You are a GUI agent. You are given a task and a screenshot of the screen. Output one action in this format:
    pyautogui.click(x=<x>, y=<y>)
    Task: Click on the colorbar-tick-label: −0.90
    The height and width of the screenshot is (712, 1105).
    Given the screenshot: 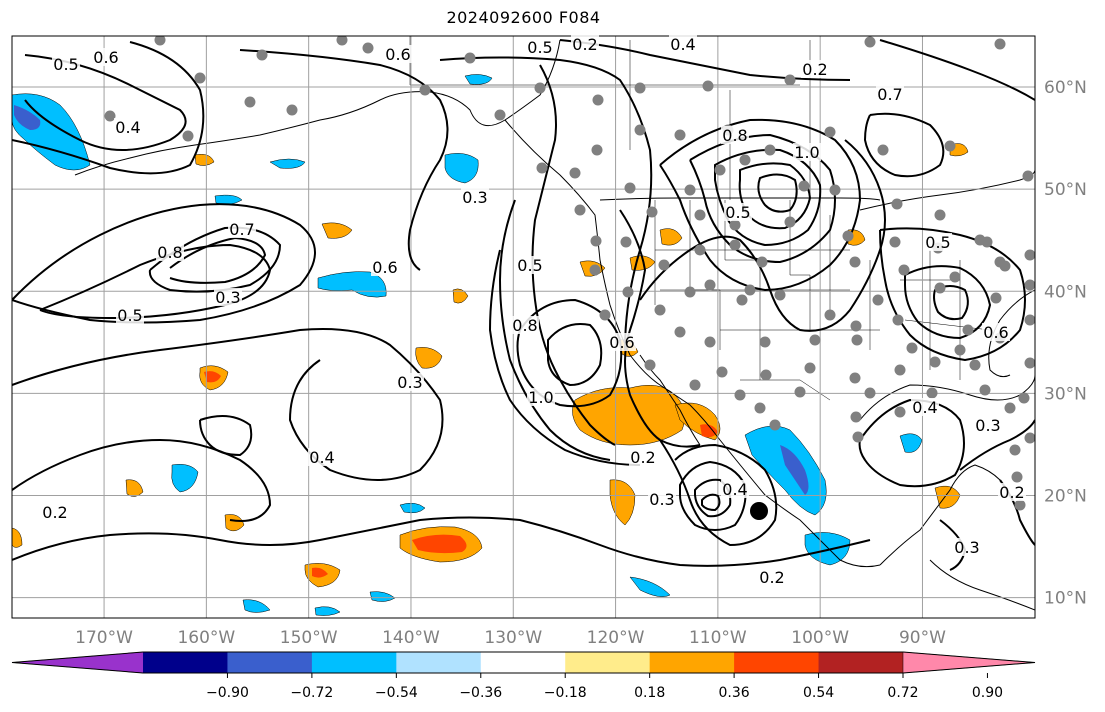 What is the action you would take?
    pyautogui.click(x=227, y=693)
    